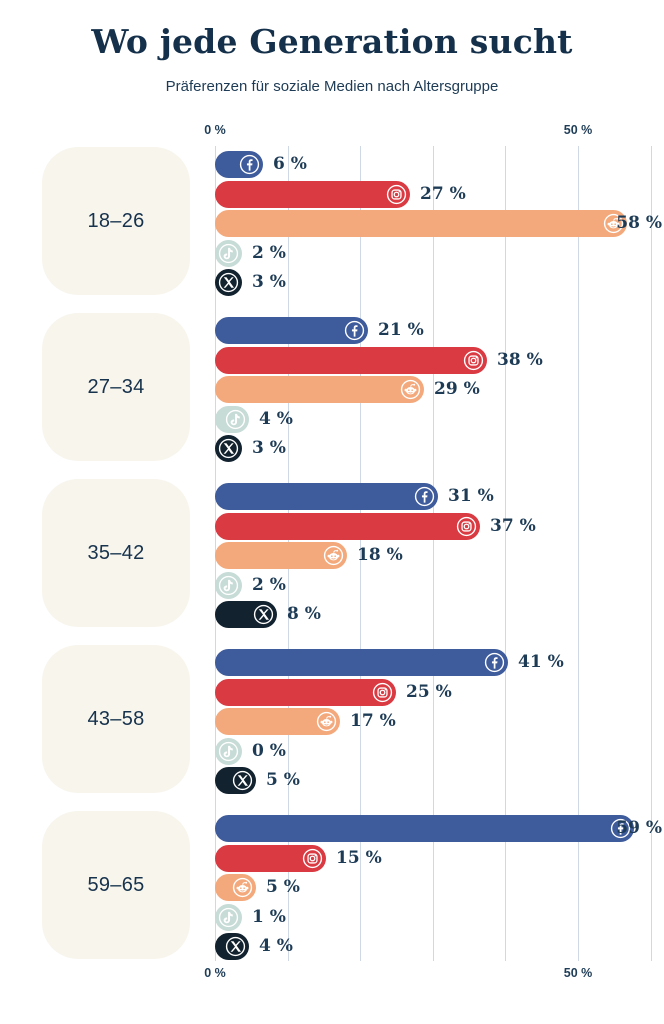  I want to click on bar-value-label: 8 %, so click(304, 614).